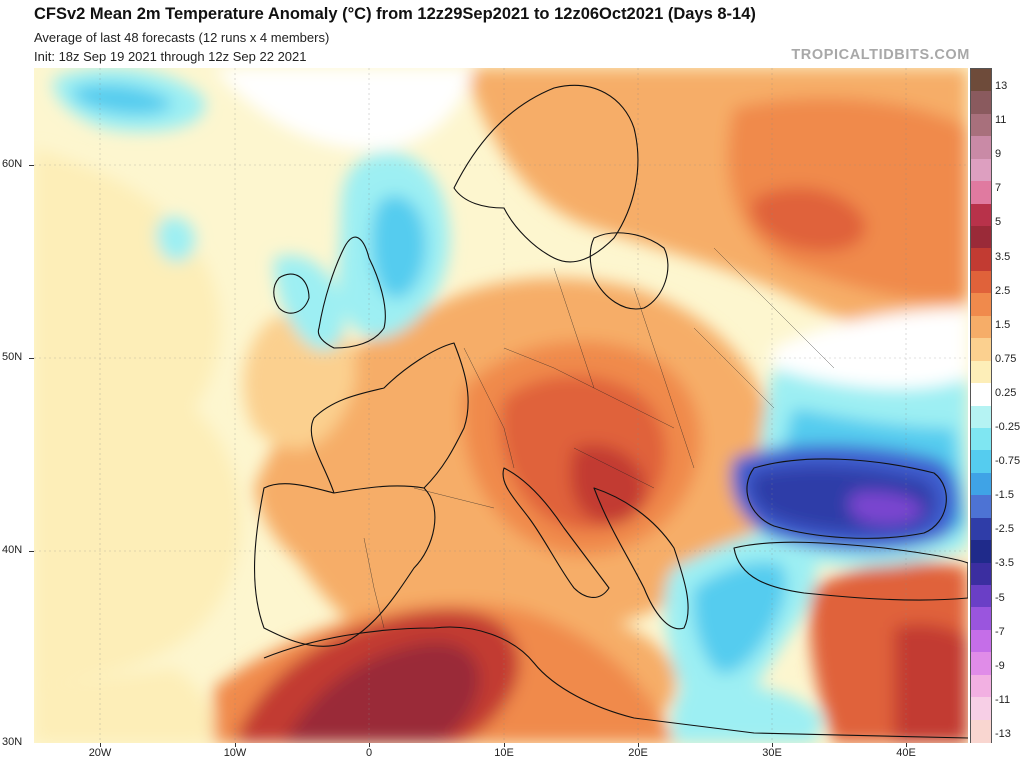  Describe the element at coordinates (1004, 495) in the screenshot. I see `colorbar-tick-label: -1.5` at that location.